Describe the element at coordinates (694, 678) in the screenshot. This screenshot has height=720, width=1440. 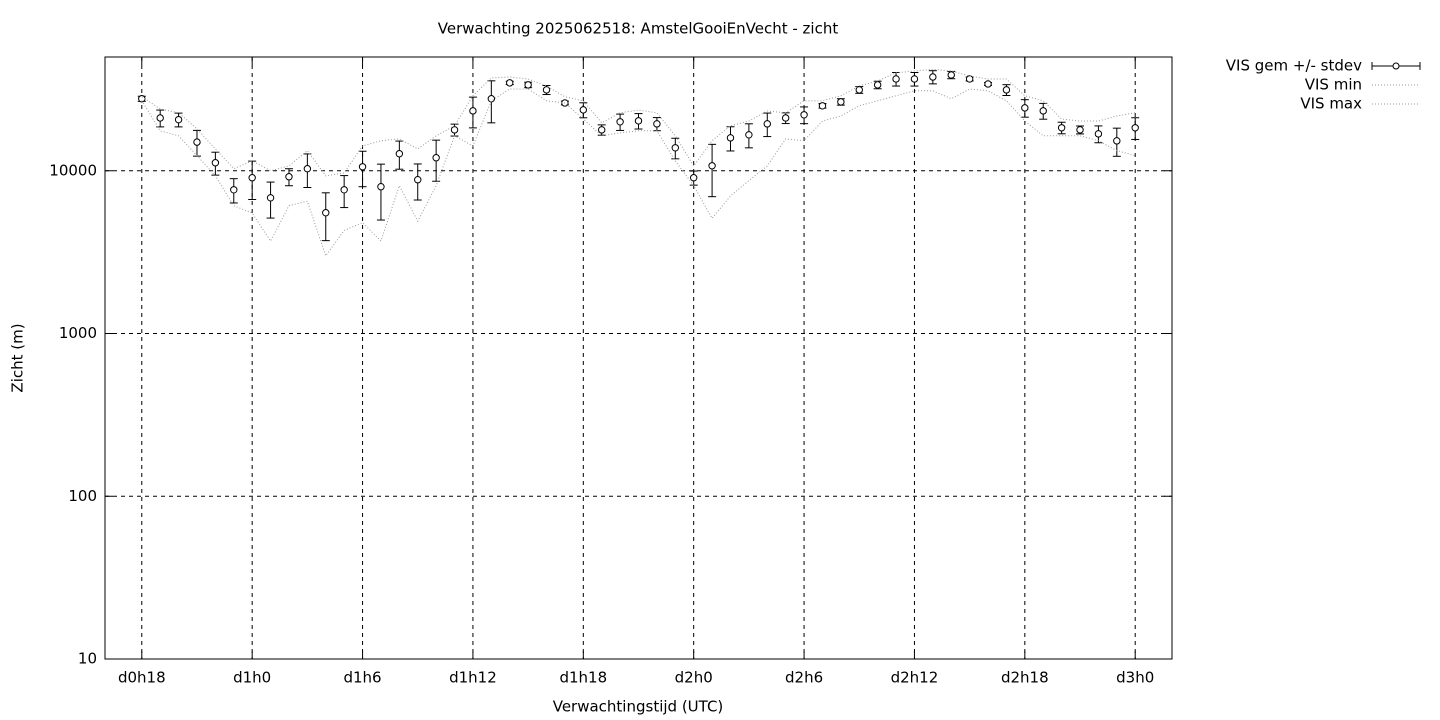
I see `x-tick-label: d2h0` at that location.